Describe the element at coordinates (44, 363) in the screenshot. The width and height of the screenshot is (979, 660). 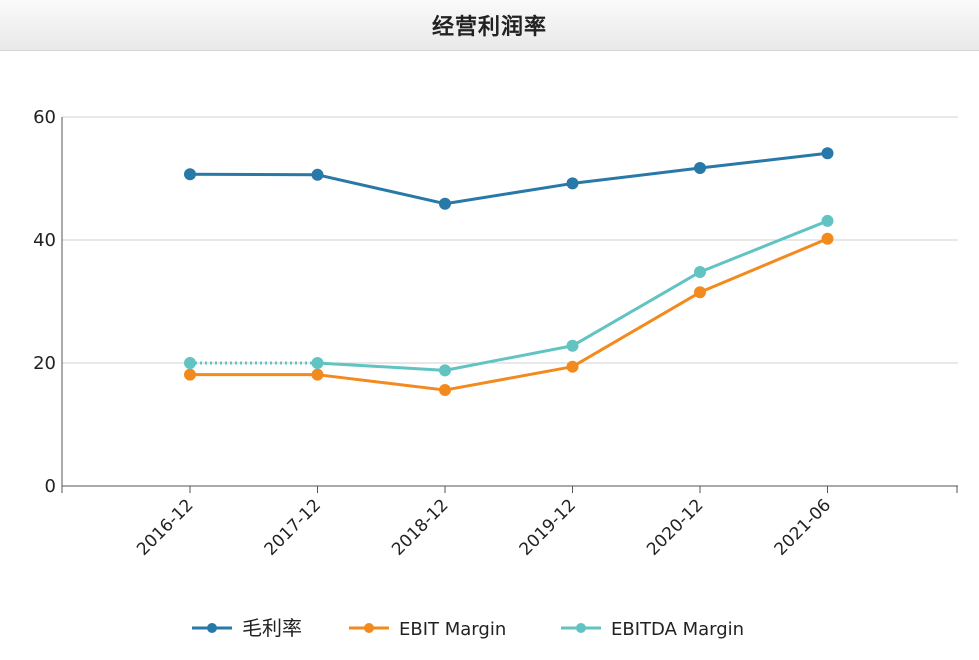
I see `y-tick-label-20: 20` at that location.